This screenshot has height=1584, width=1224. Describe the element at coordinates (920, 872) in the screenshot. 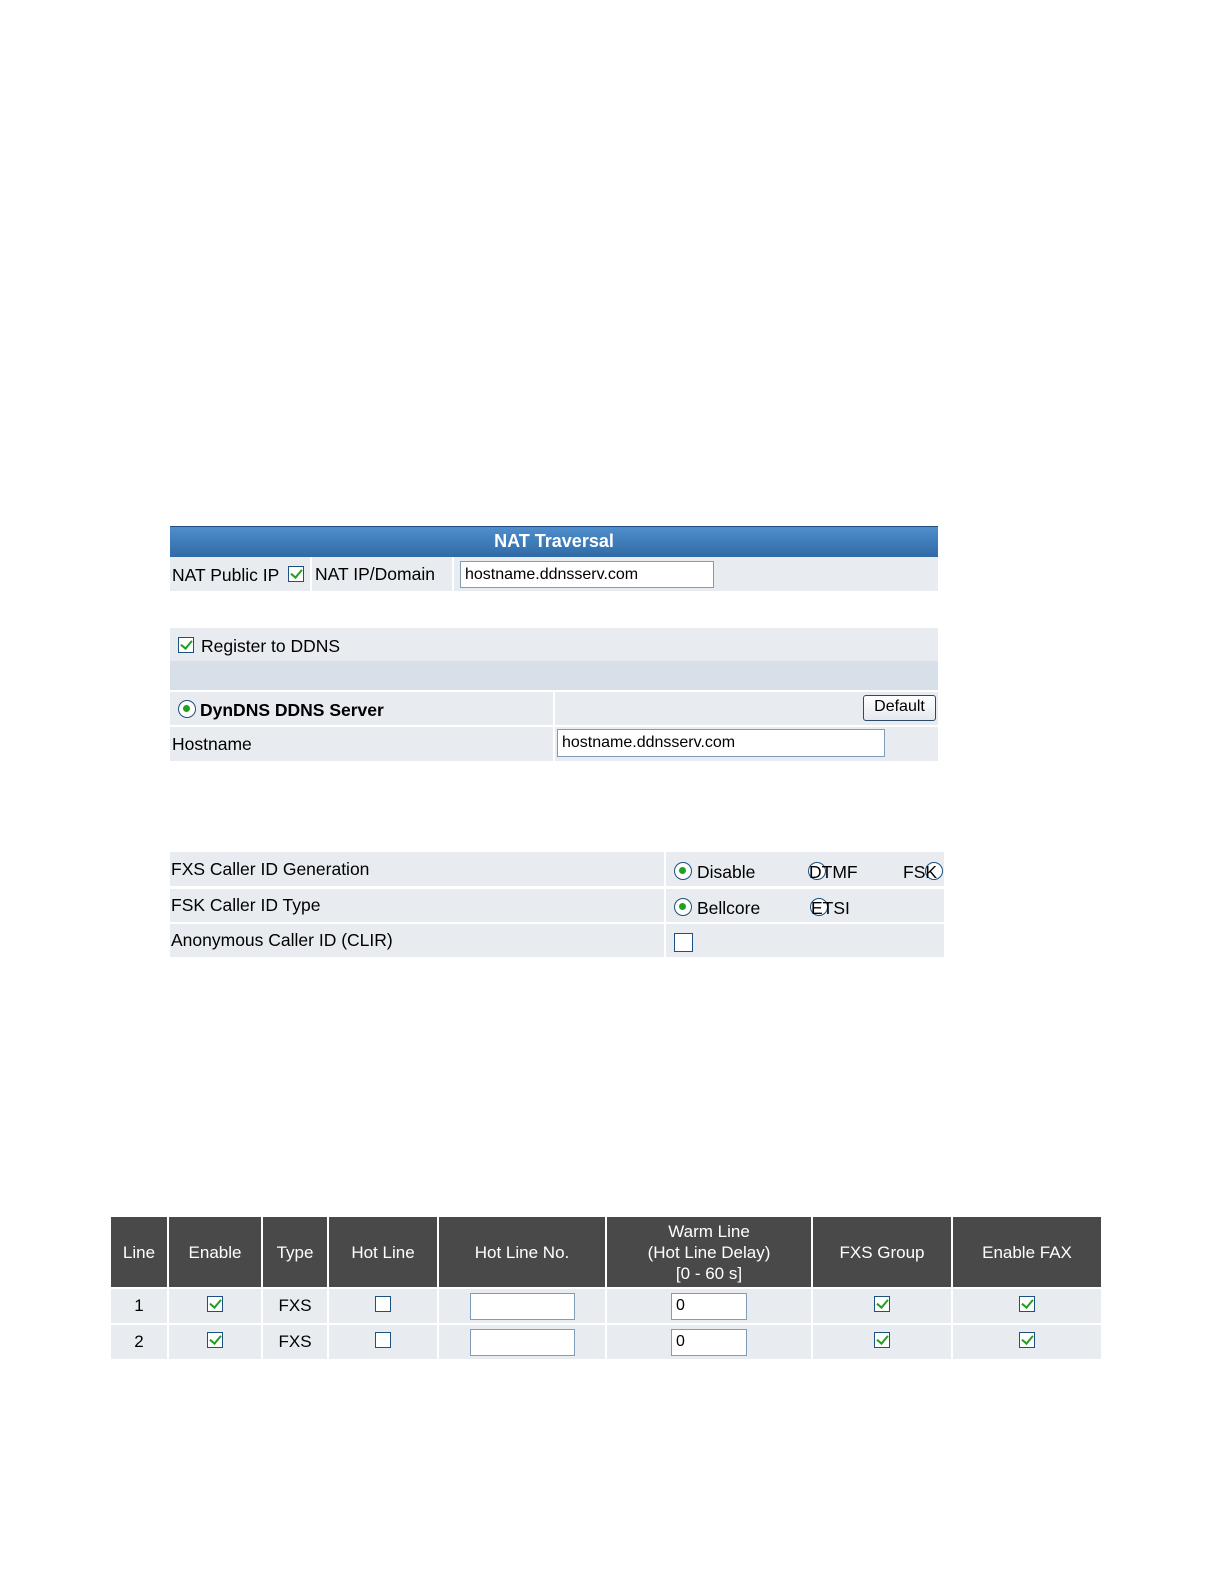

I see `generation-fsk-label: FSK` at that location.